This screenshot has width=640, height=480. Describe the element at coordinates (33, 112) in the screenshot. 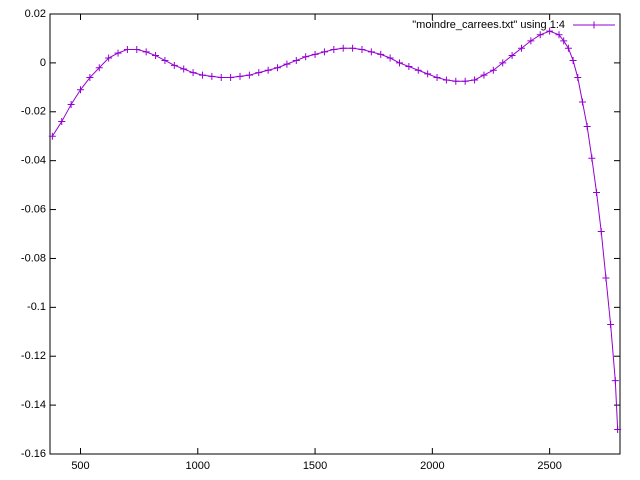

I see `y-tick-label: -0.02` at that location.